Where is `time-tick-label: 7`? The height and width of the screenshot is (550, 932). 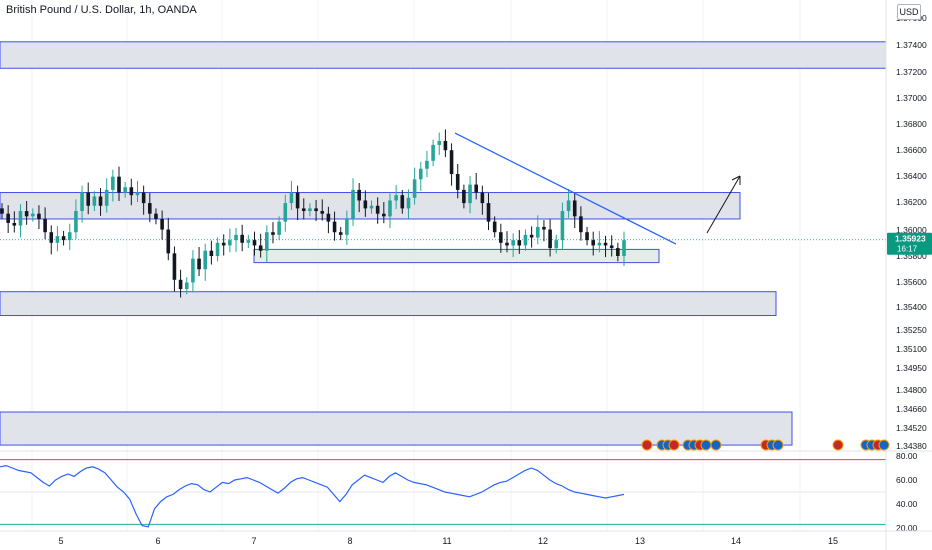
time-tick-label: 7 is located at coordinates (253, 541).